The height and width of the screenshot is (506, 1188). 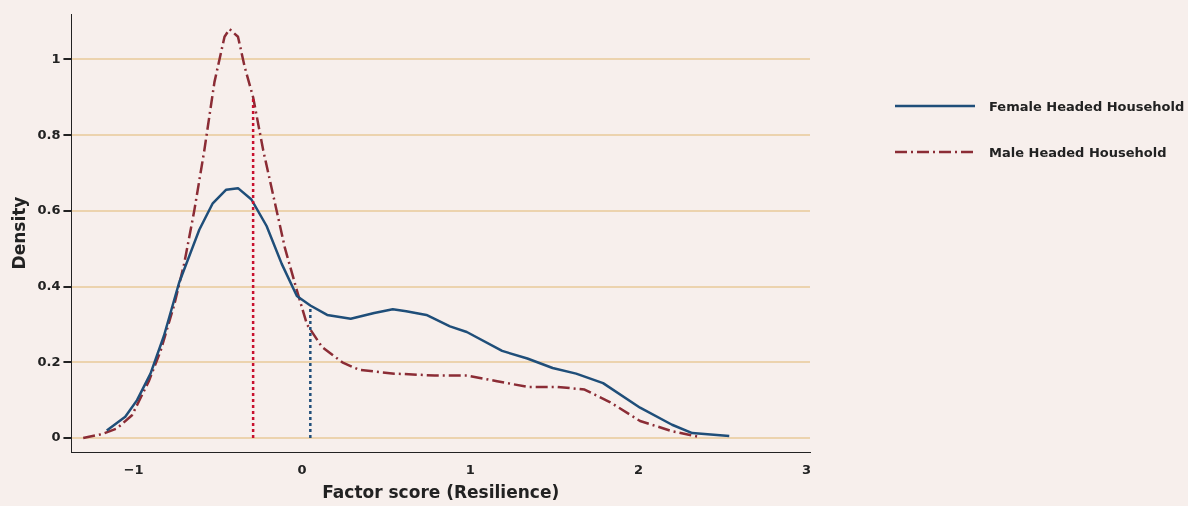 I want to click on y-tick-label: 0.2, so click(x=49, y=361).